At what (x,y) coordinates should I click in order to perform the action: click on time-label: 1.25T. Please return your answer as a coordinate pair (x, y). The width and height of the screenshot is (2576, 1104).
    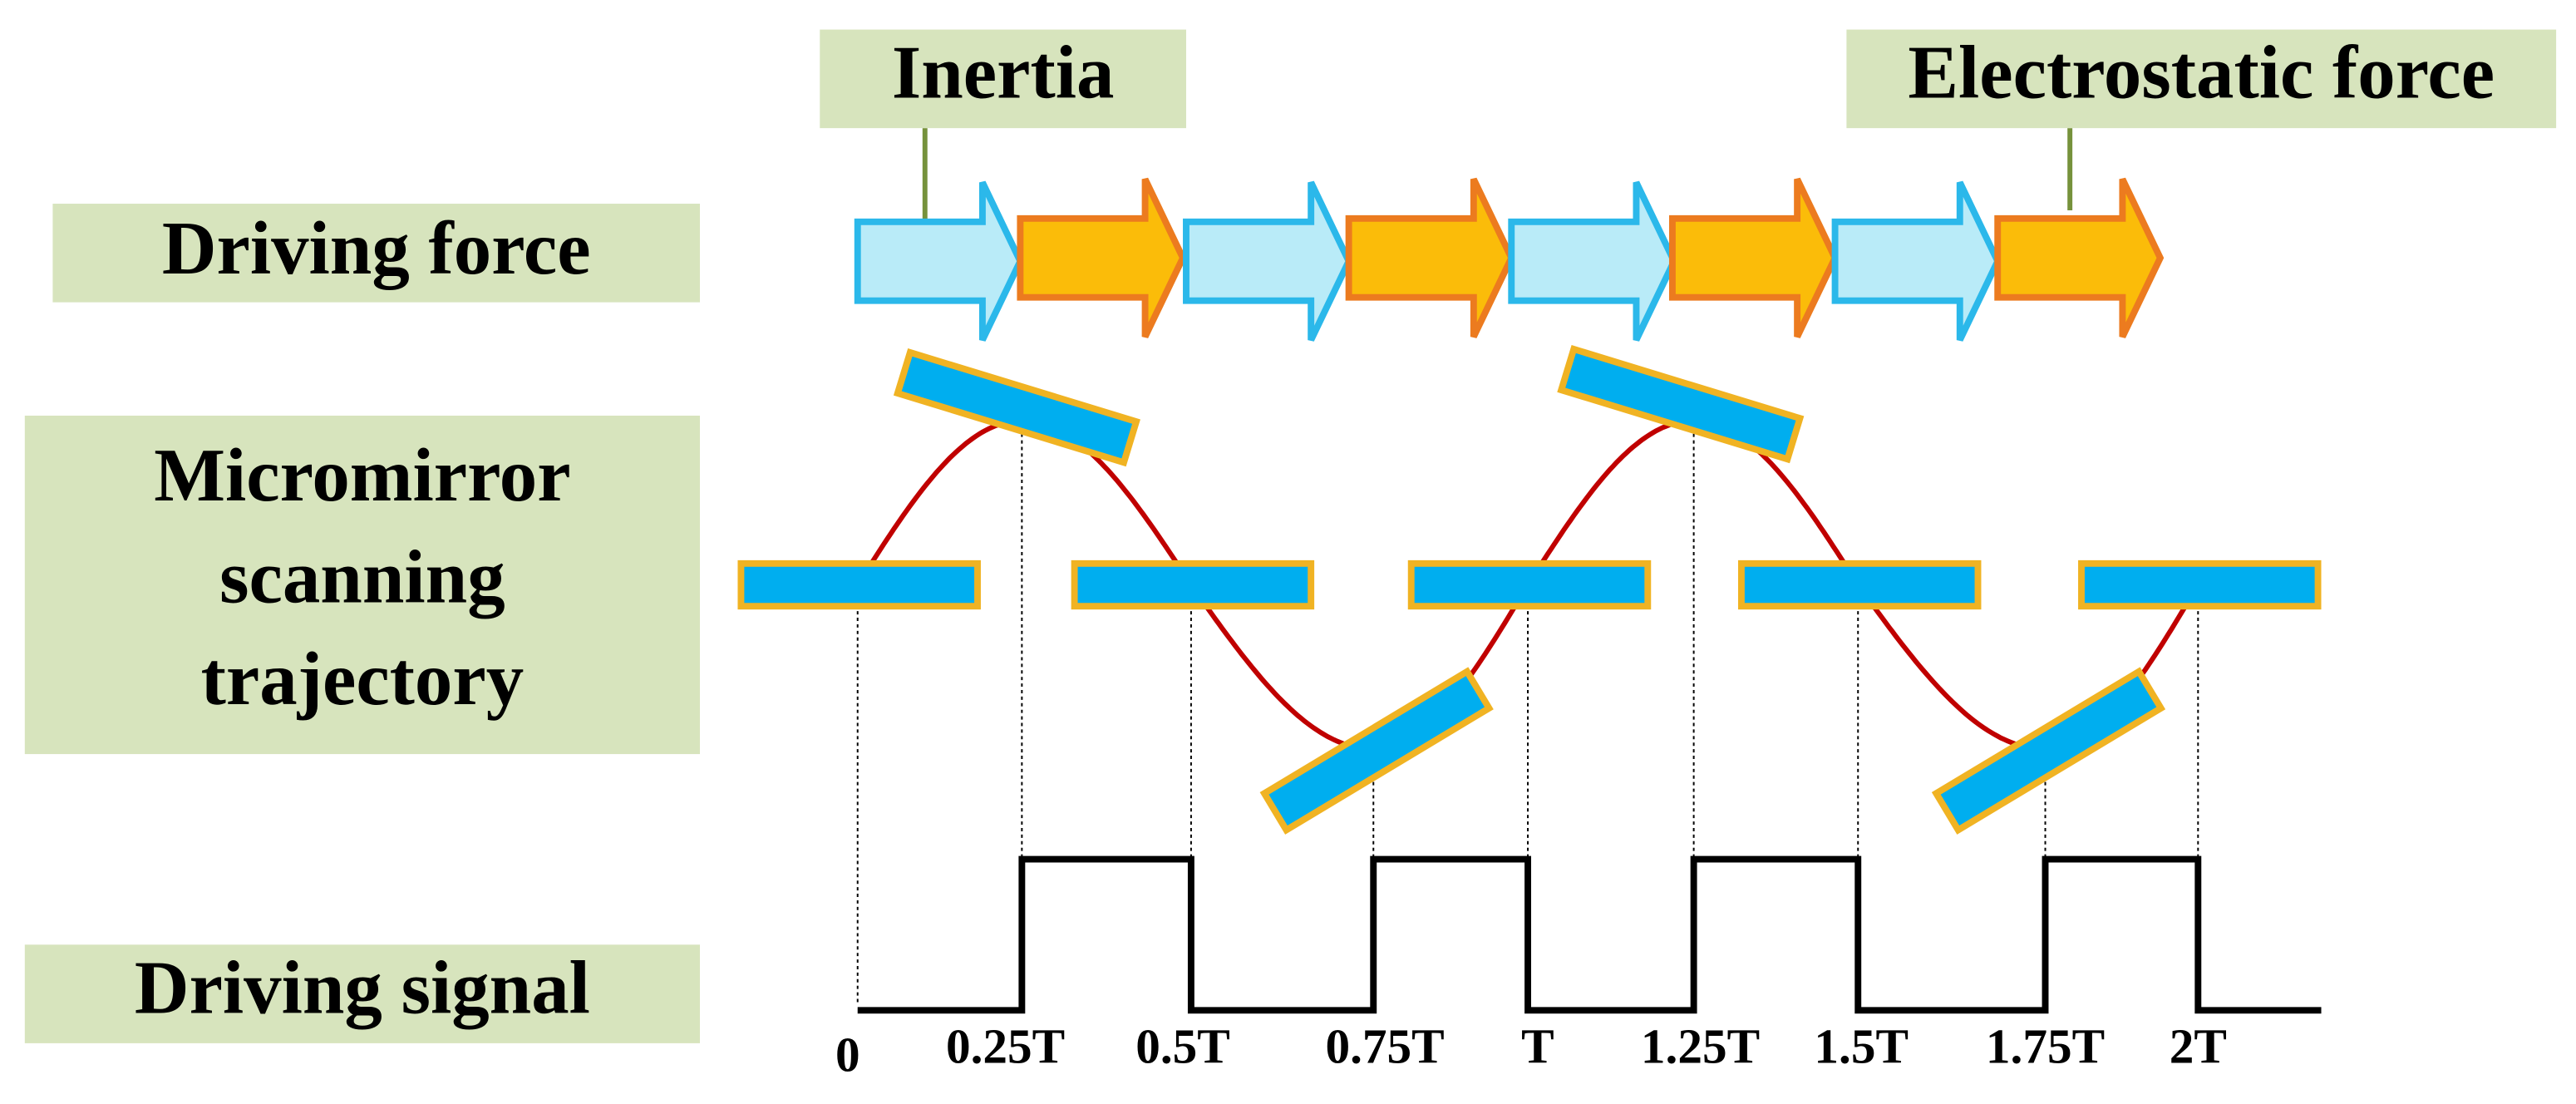
    Looking at the image, I should click on (1700, 1045).